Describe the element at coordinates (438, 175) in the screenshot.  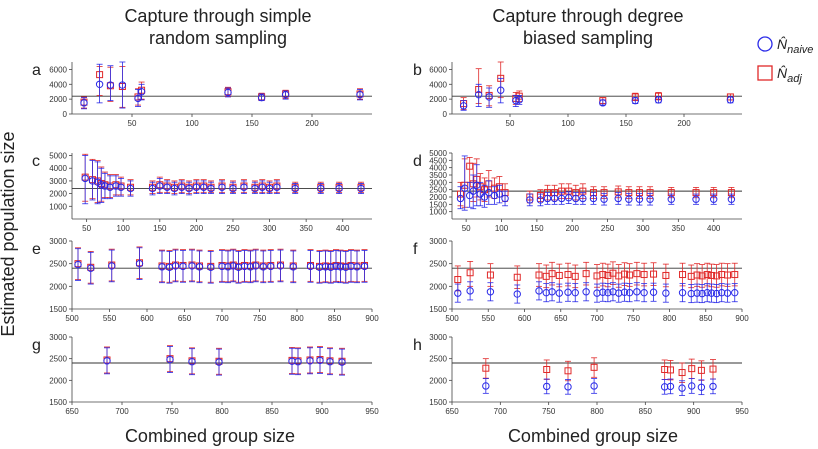
I see `y-tick-label: 3500` at that location.